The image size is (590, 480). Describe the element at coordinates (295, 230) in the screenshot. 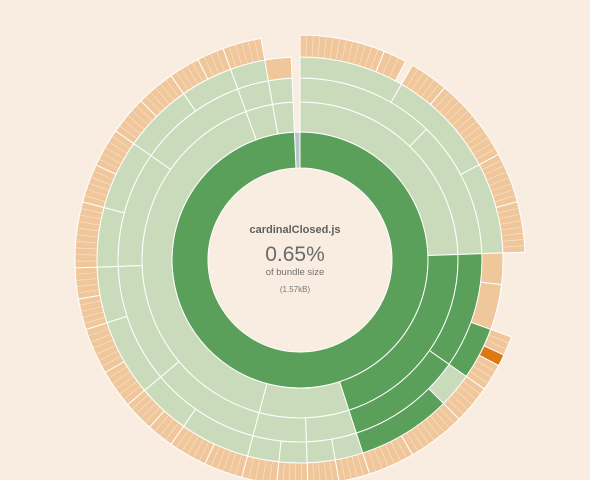

I see `selected-file-name: cardinalClosed.js` at that location.